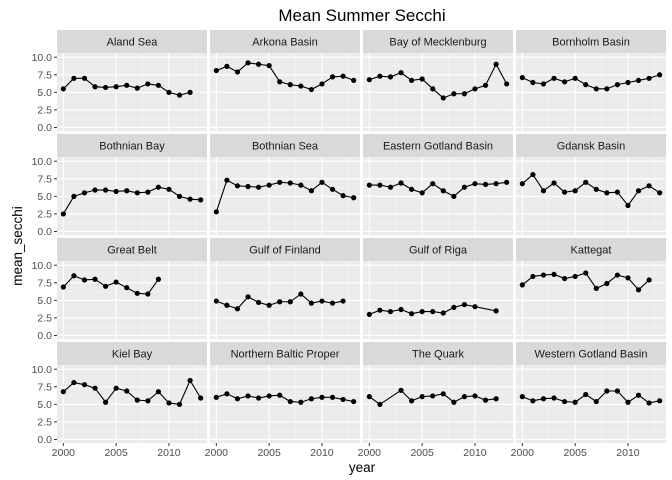 The height and width of the screenshot is (480, 672). Describe the element at coordinates (44, 75) in the screenshot. I see `y-tick-label: 7.5` at that location.